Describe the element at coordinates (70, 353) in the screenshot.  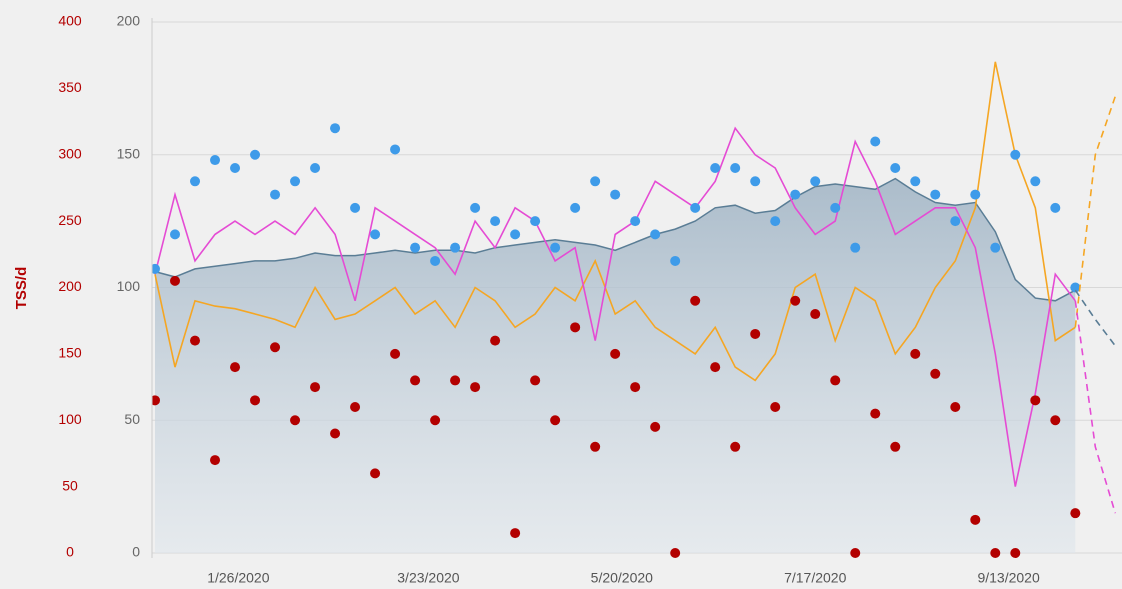
I see `y-tick-label: 150` at that location.